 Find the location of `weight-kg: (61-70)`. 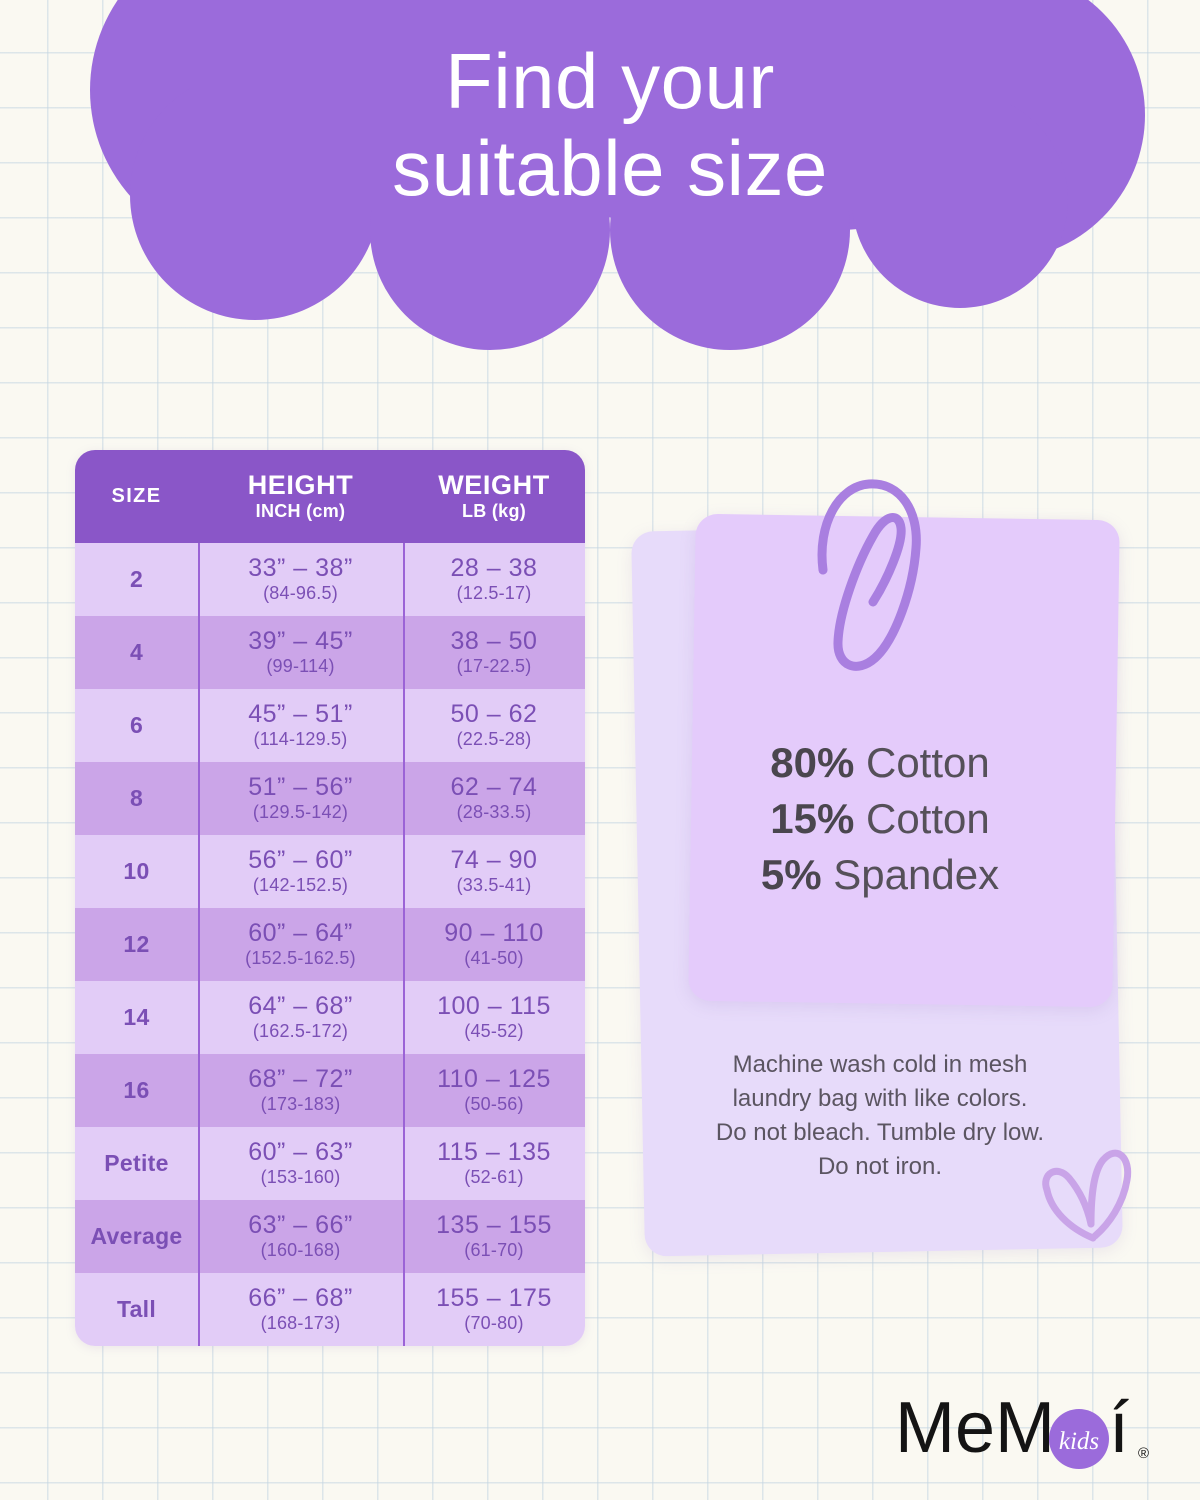

weight-kg: (61-70) is located at coordinates (494, 1250).